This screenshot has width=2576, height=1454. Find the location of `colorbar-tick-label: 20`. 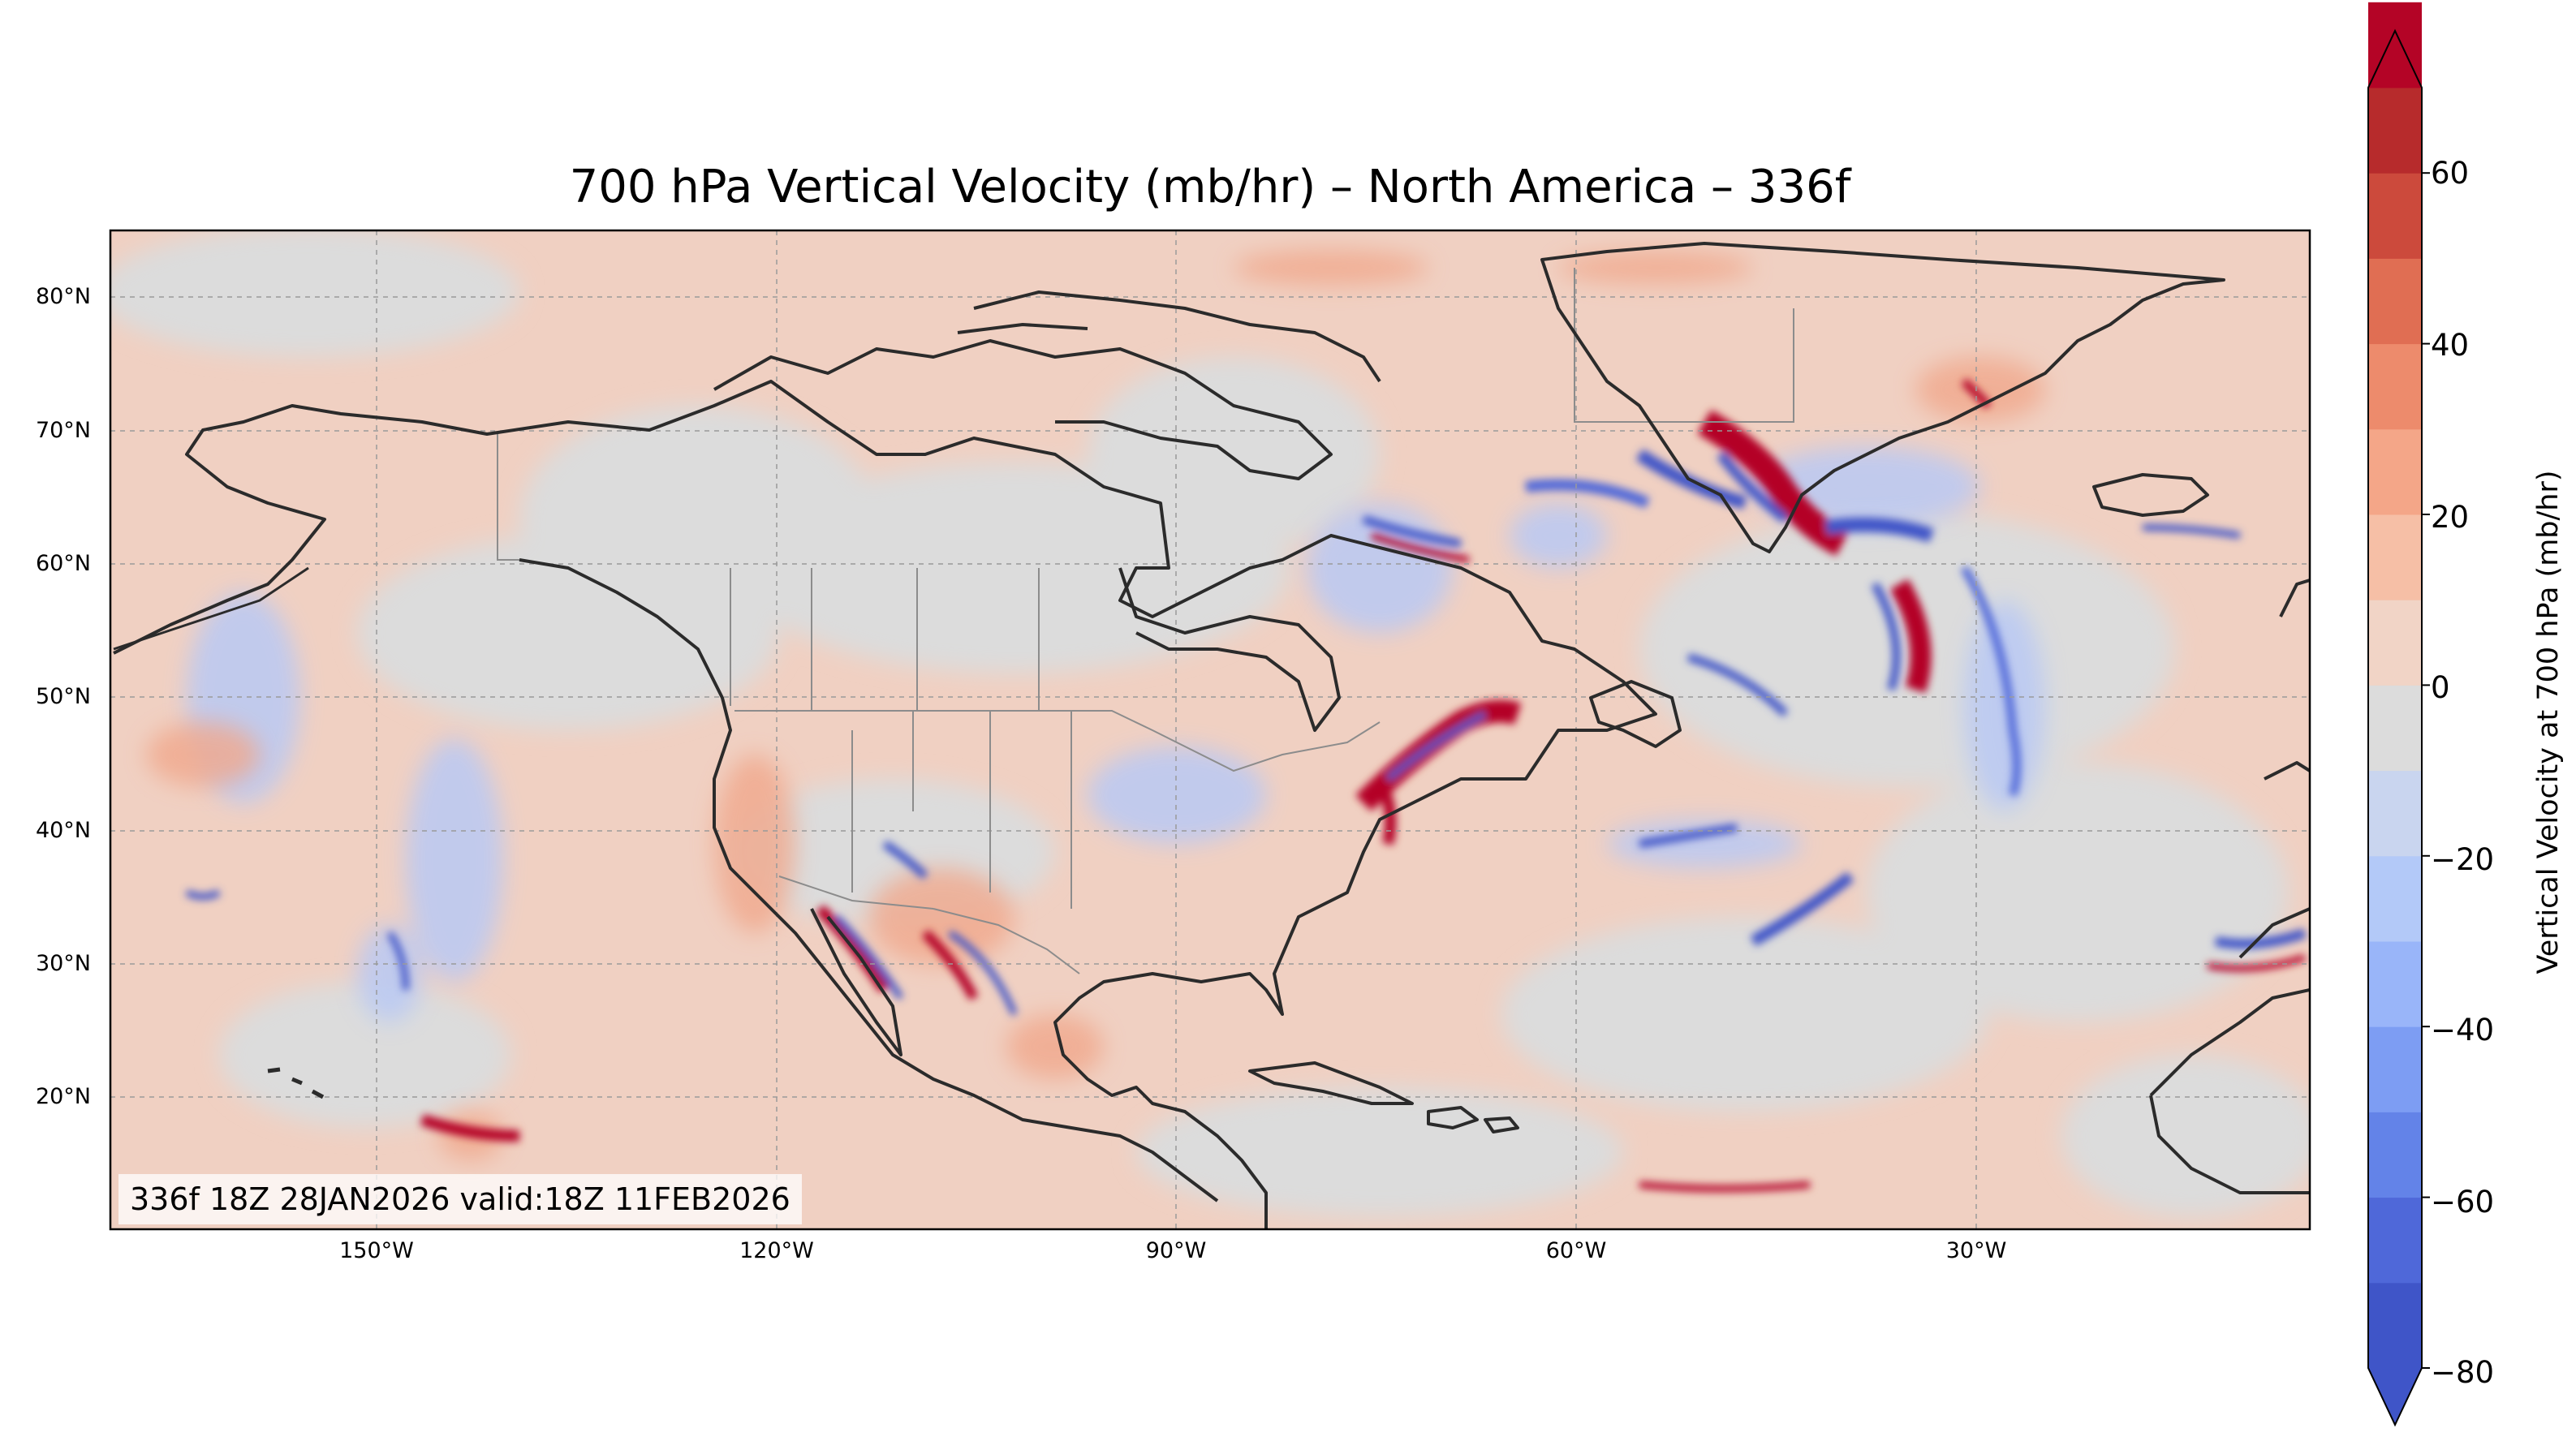

colorbar-tick-label: 20 is located at coordinates (2451, 517).